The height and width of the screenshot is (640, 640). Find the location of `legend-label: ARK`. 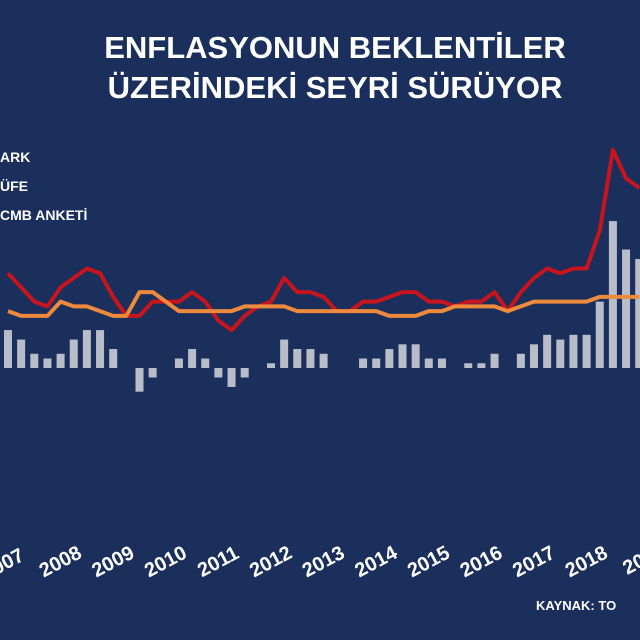

legend-label: ARK is located at coordinates (15, 157).